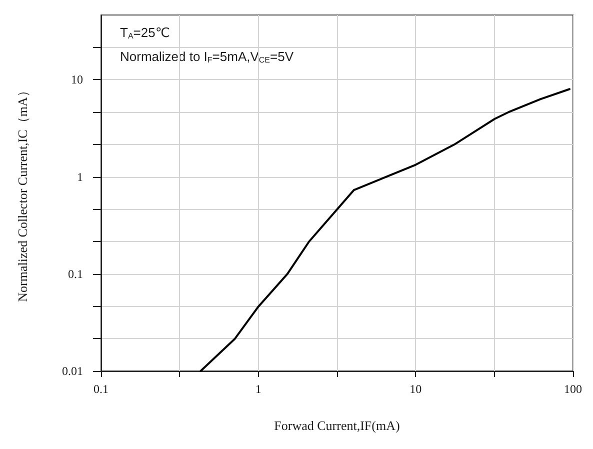 The image size is (593, 449). Describe the element at coordinates (80, 177) in the screenshot. I see `y-tick-label: 1` at that location.